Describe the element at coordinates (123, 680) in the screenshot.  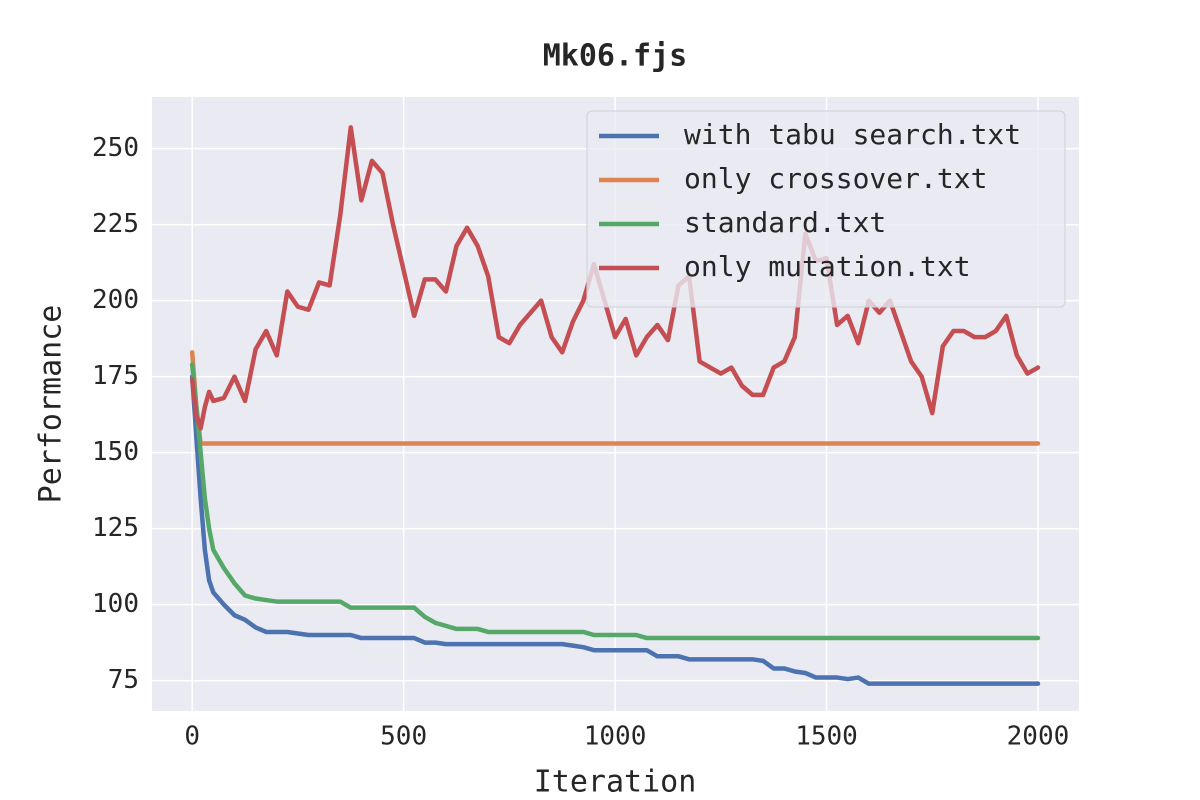
I see `y-tick-label: 75` at that location.